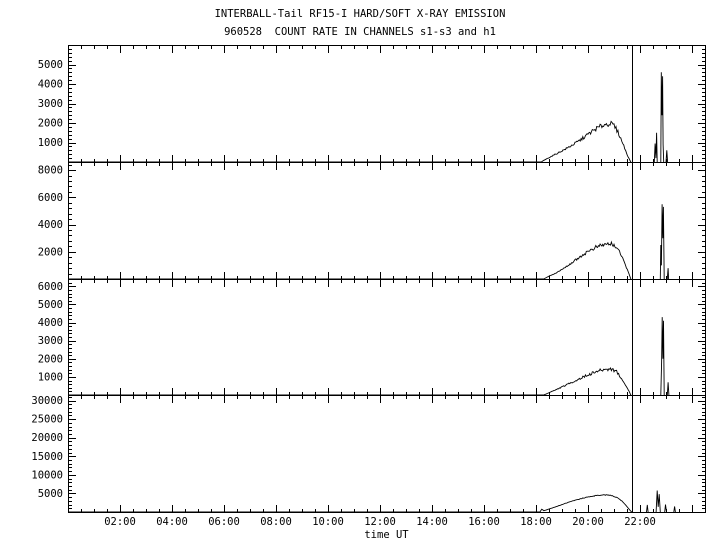 The image size is (720, 550). Describe the element at coordinates (536, 522) in the screenshot. I see `xtick-label-18:00: 18:00` at that location.